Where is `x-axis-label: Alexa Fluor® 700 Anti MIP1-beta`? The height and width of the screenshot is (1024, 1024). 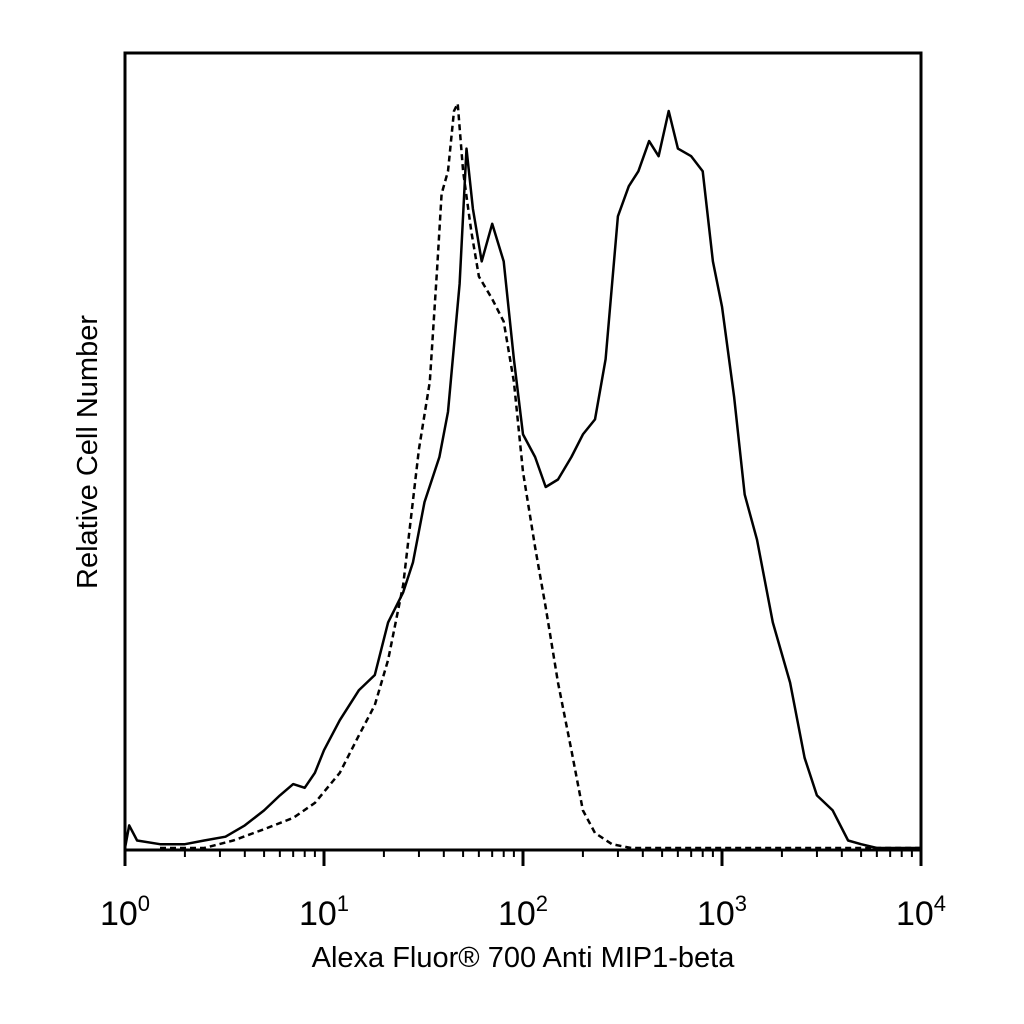
x-axis-label: Alexa Fluor® 700 Anti MIP1-beta is located at coordinates (524, 958).